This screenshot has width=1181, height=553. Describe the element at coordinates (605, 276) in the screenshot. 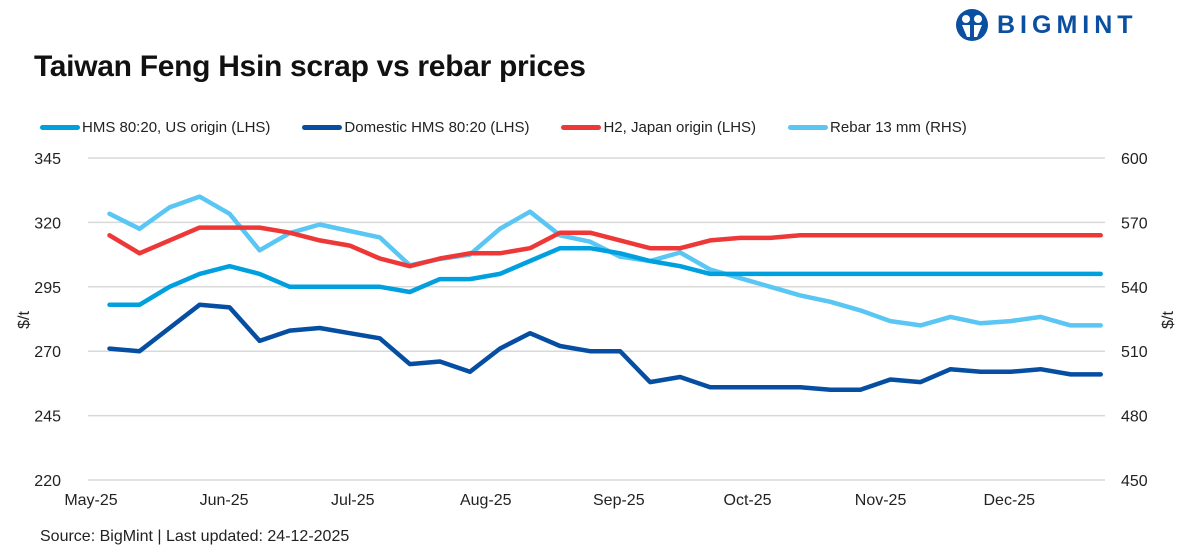

I see `series-line-hms-80-20-us-origin-lhs` at that location.